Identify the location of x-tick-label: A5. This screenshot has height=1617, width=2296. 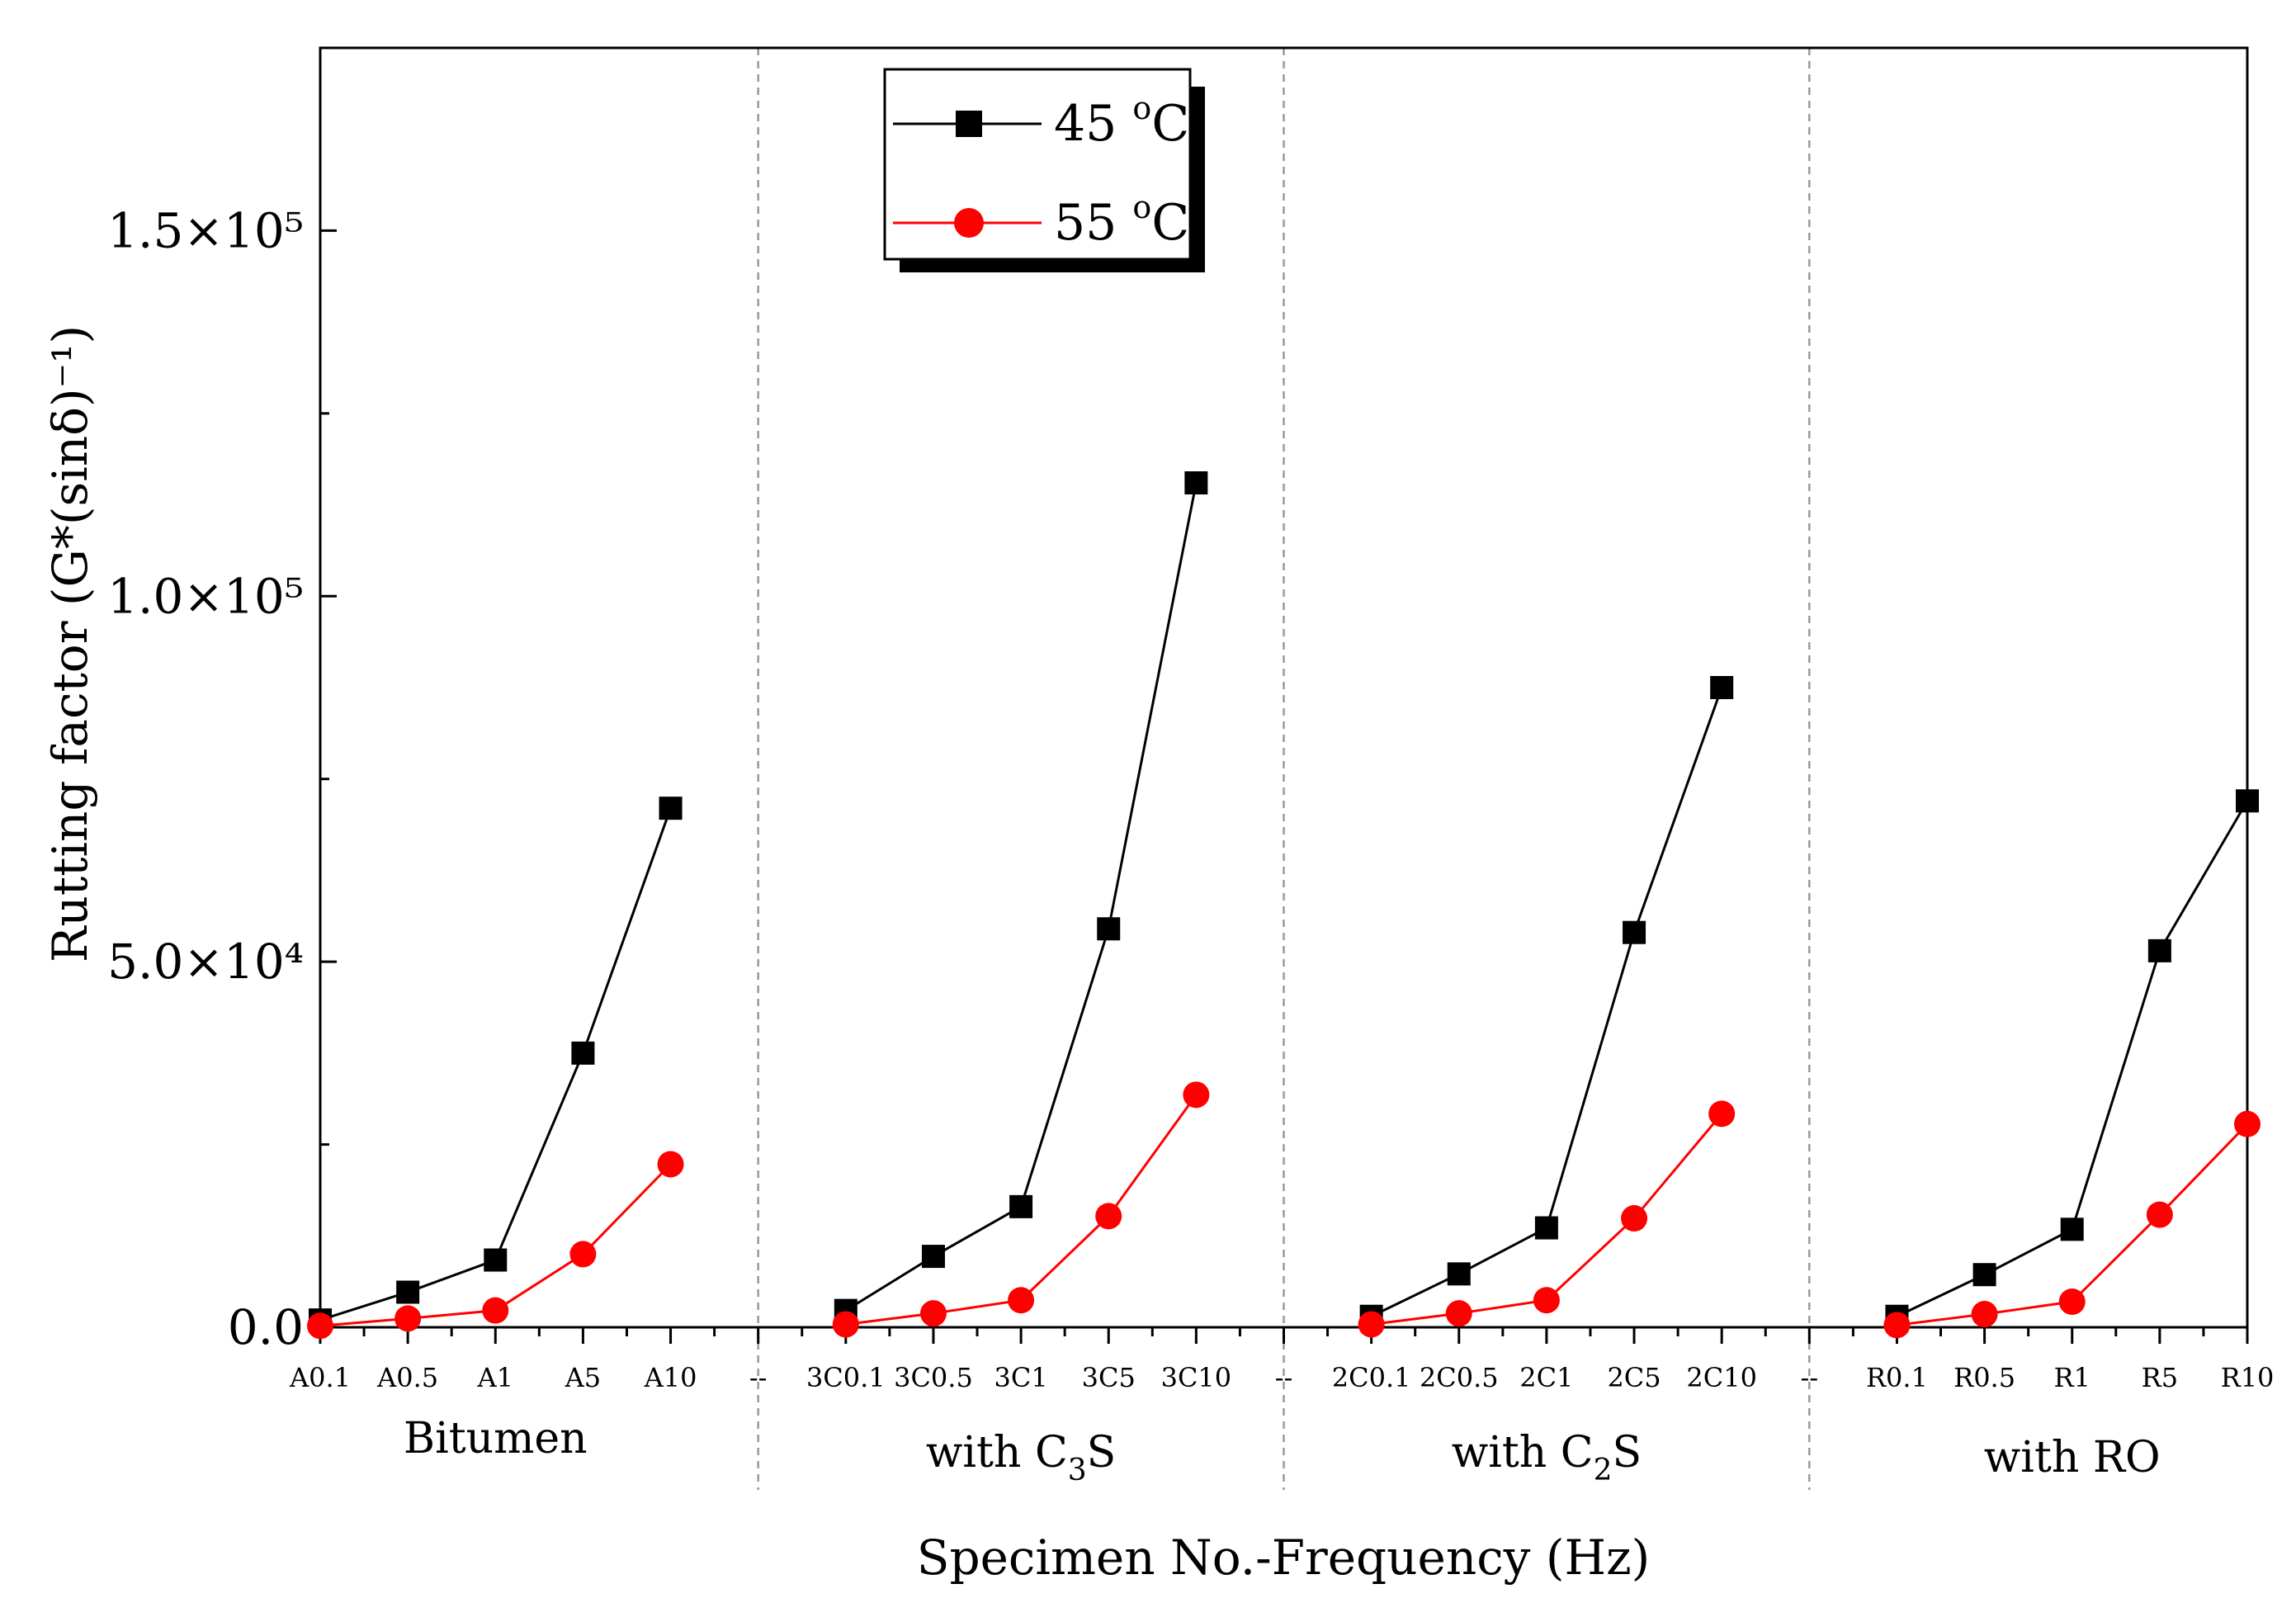
(583, 1377).